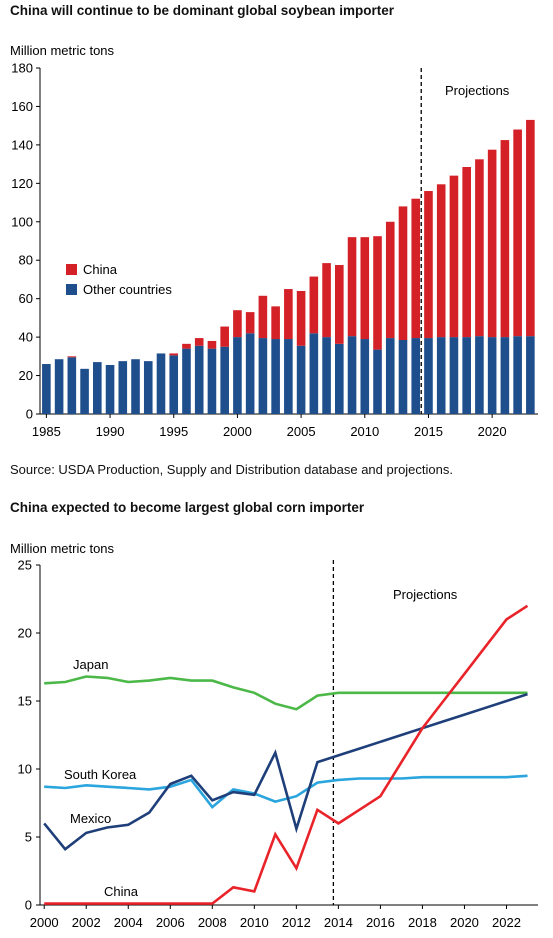 The height and width of the screenshot is (938, 553). What do you see at coordinates (22, 68) in the screenshot?
I see `chart1-y-tick-label: 180` at bounding box center [22, 68].